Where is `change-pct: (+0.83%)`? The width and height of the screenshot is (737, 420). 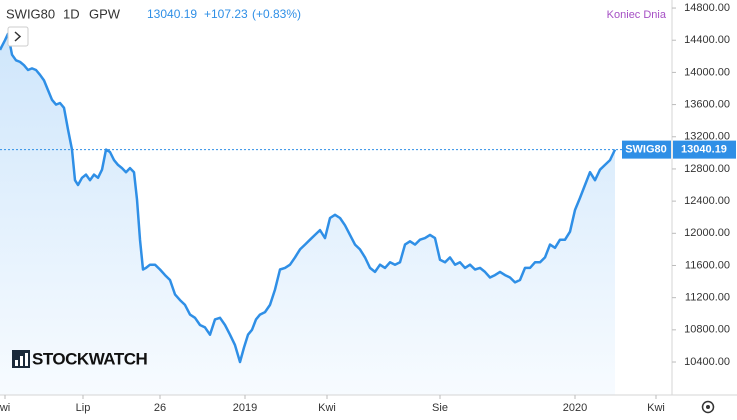 change-pct: (+0.83%) is located at coordinates (276, 14).